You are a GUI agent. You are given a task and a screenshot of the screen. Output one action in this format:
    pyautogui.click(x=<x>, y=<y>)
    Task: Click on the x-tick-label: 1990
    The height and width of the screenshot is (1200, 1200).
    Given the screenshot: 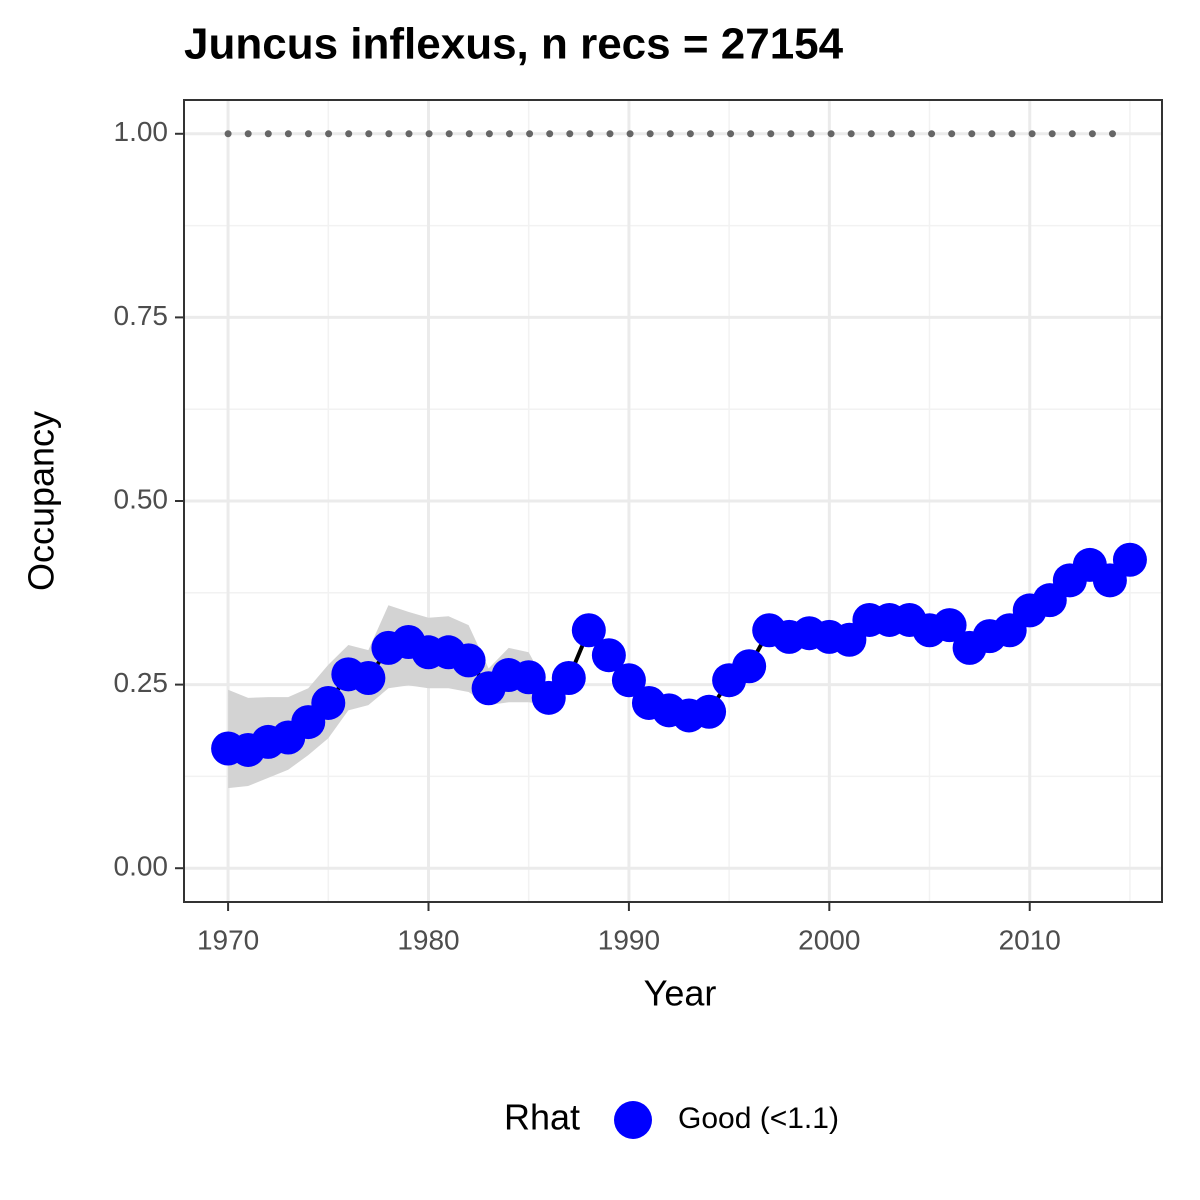 What is the action you would take?
    pyautogui.click(x=629, y=939)
    